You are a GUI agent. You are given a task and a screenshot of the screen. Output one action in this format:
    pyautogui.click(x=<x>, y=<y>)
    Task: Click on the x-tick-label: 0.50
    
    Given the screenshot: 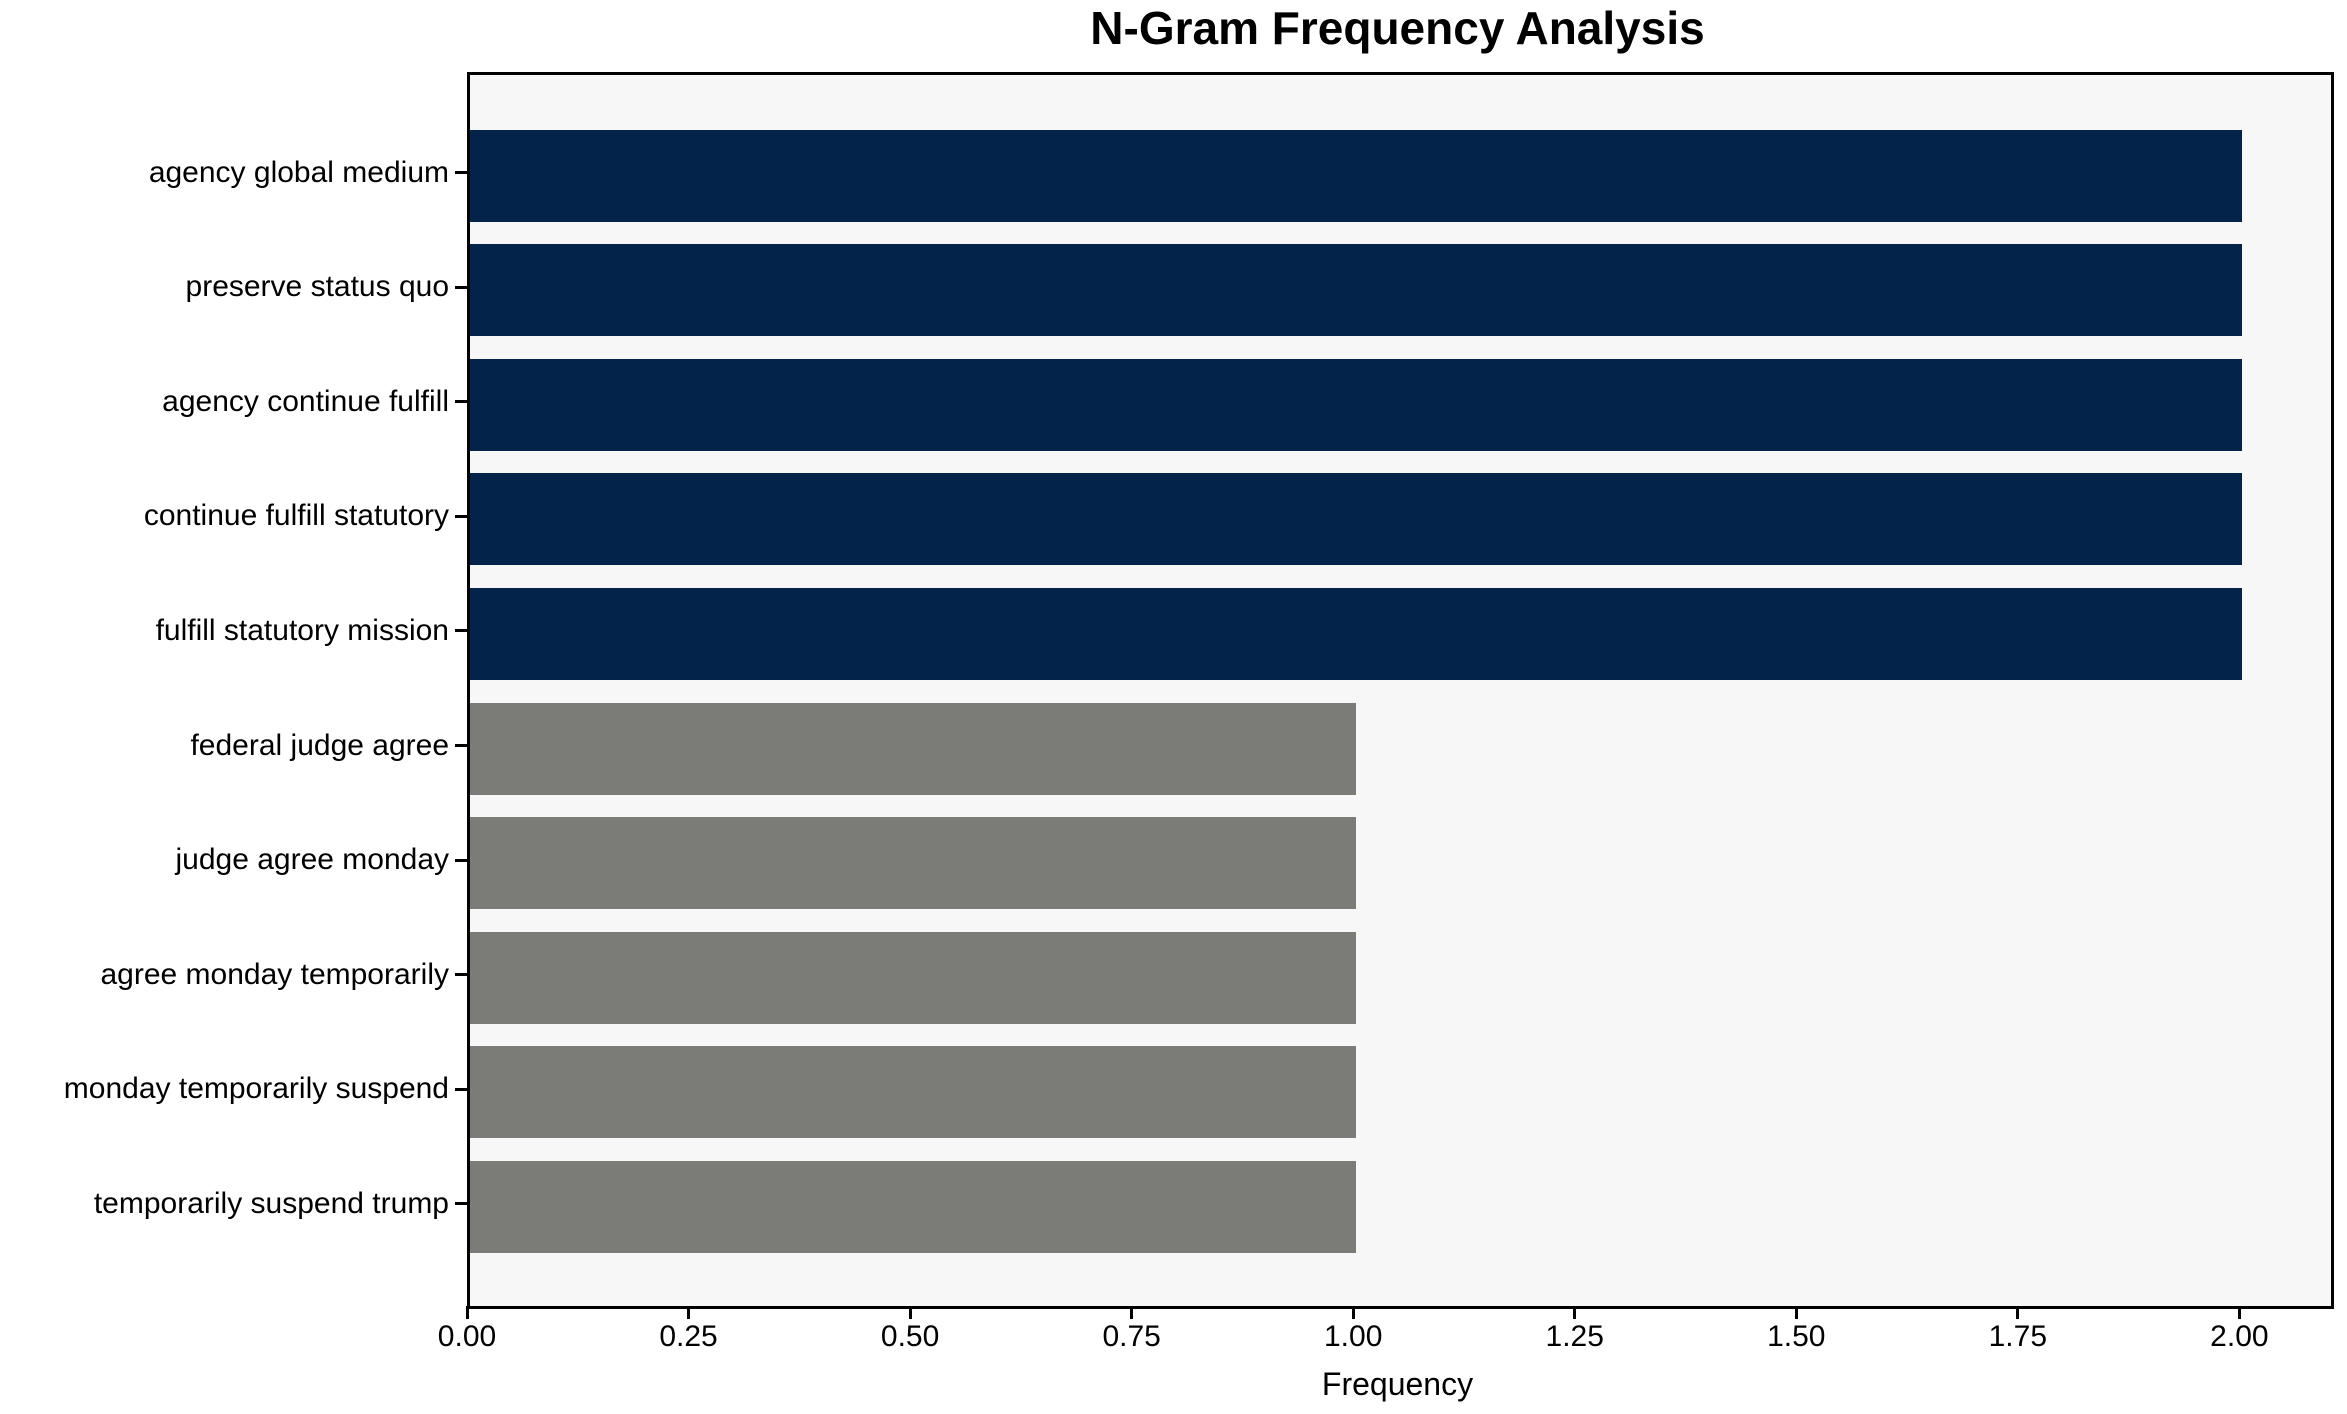 What is the action you would take?
    pyautogui.click(x=910, y=1336)
    